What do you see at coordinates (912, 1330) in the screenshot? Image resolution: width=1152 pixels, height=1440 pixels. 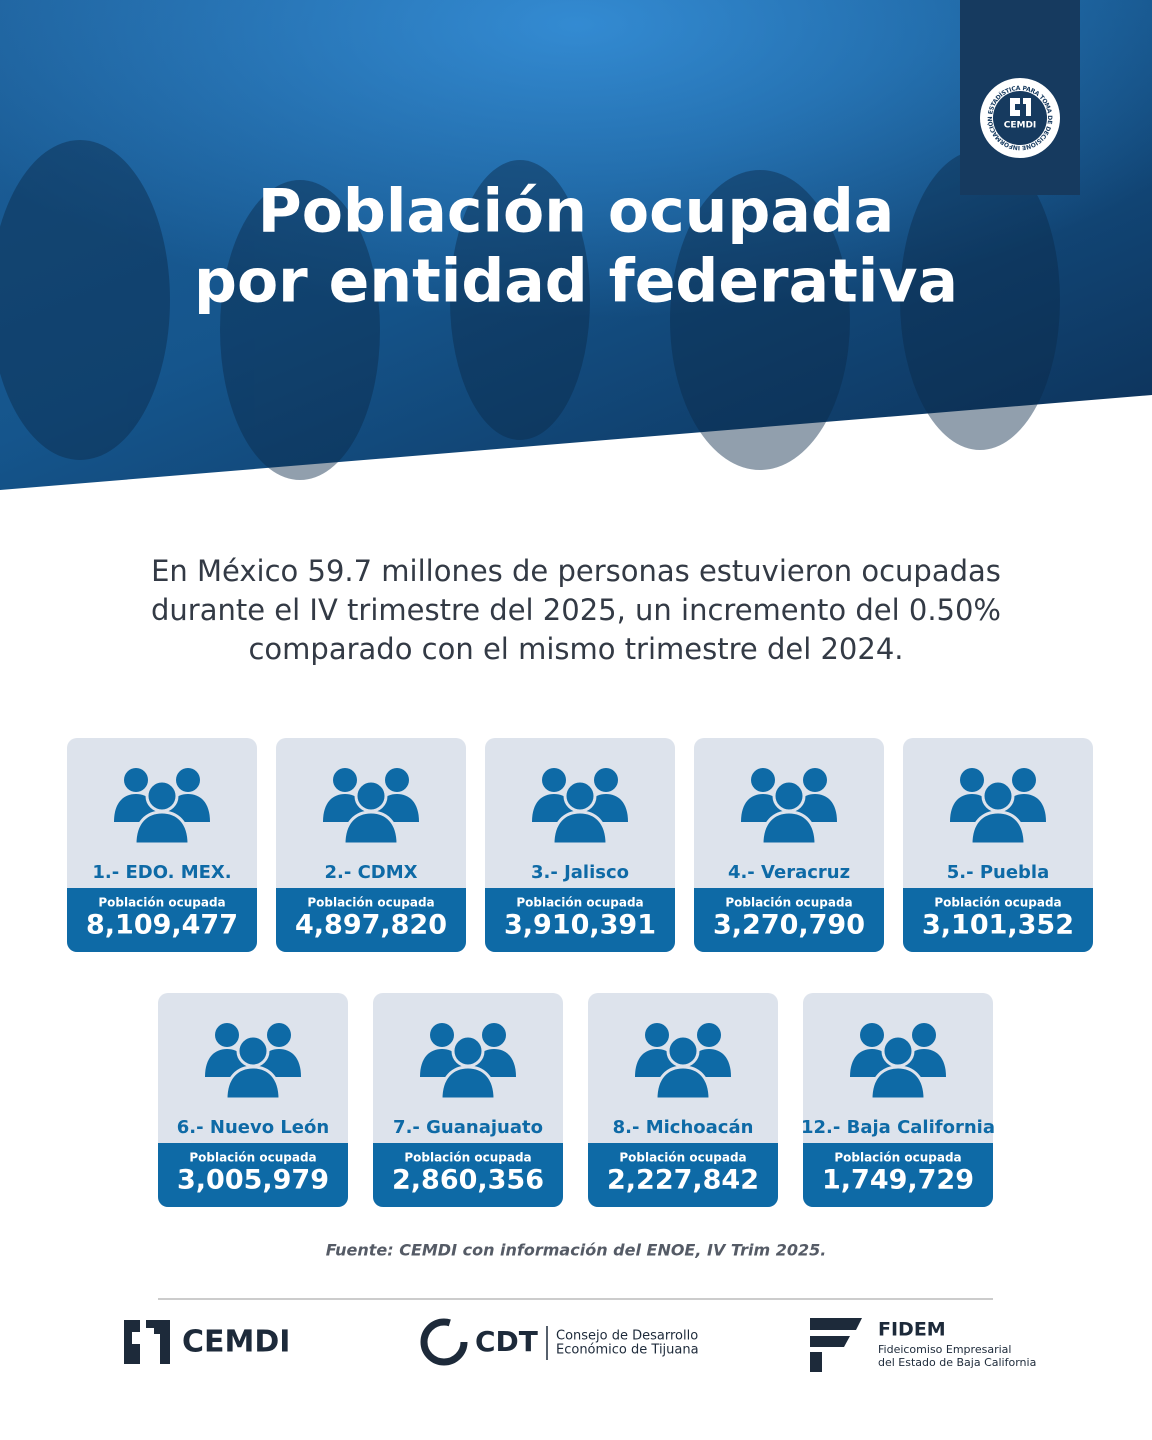 I see `fidem-wordmark: FIDEM` at bounding box center [912, 1330].